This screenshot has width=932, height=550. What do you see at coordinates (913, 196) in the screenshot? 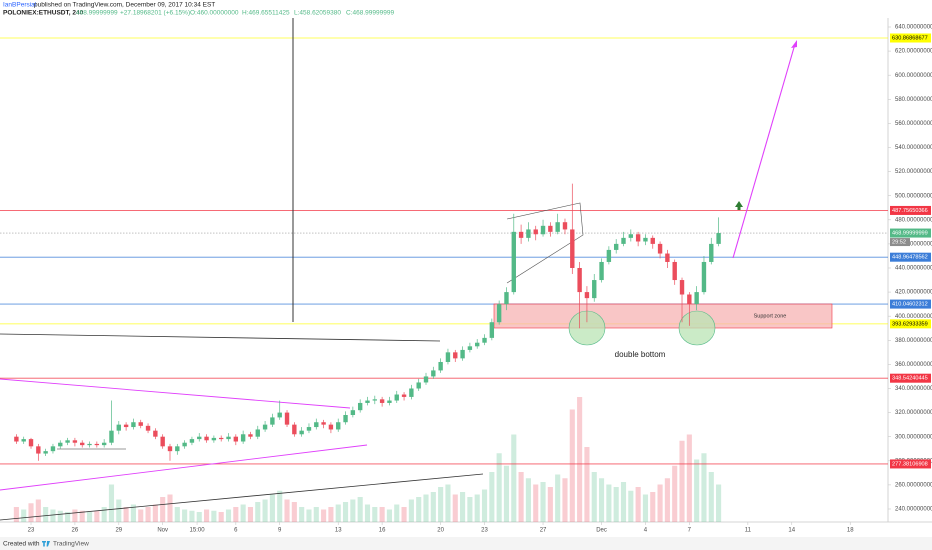
I see `y-tick-label: 500.00000000` at bounding box center [913, 196].